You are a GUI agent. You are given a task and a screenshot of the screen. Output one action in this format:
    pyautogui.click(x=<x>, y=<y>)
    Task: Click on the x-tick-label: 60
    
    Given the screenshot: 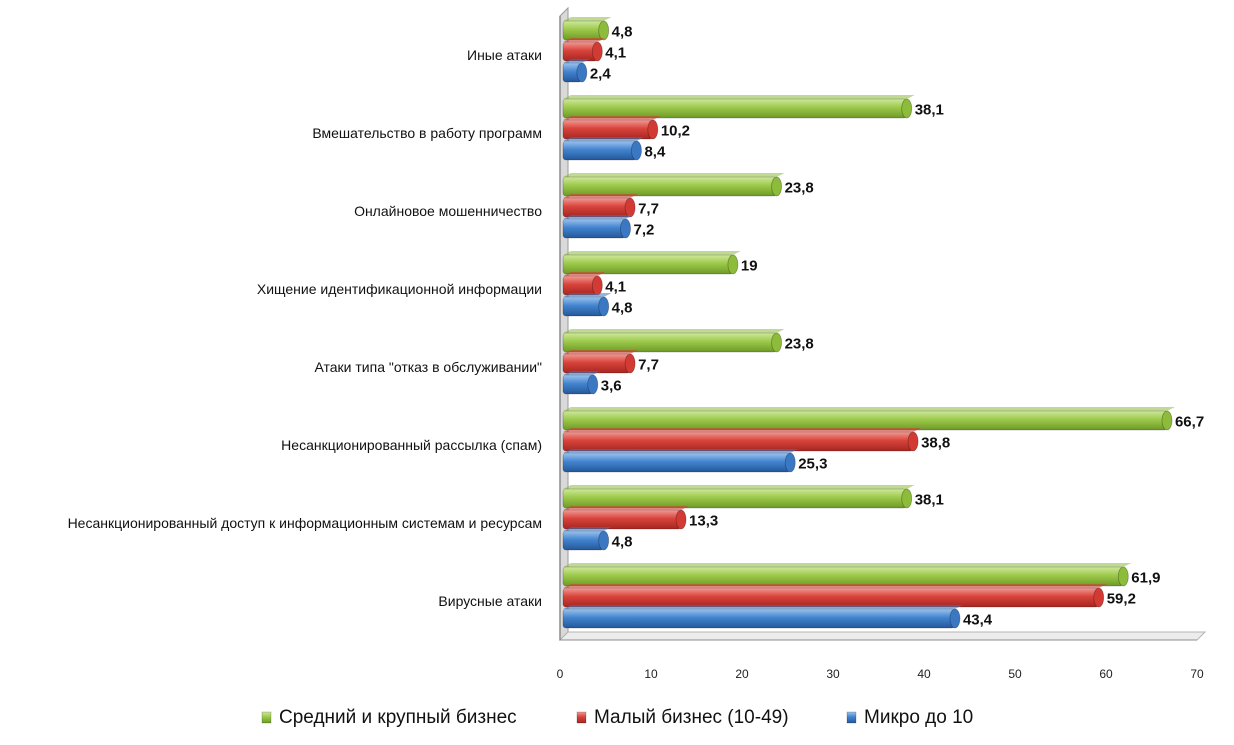 What is the action you would take?
    pyautogui.click(x=1106, y=674)
    